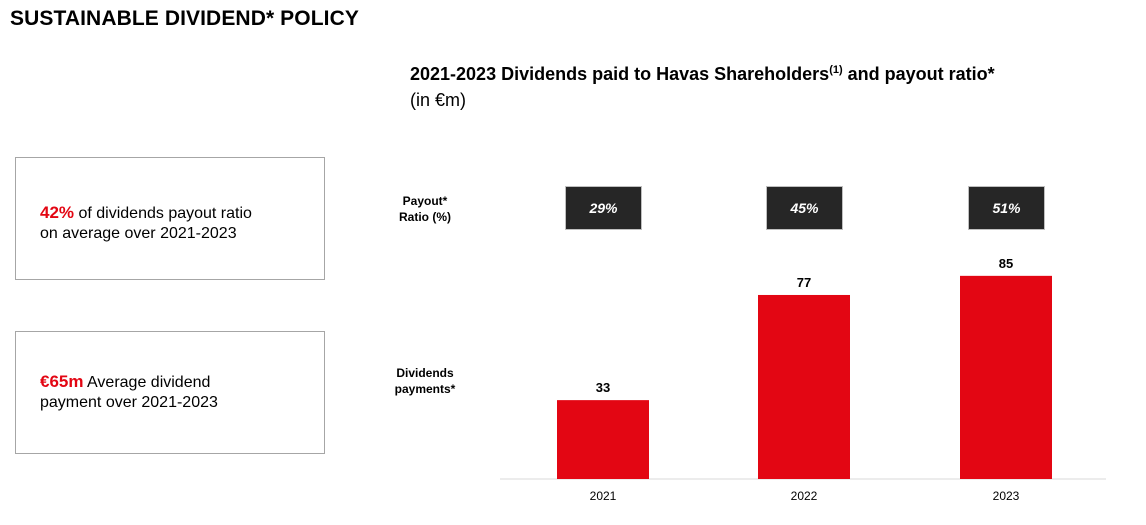 Image resolution: width=1146 pixels, height=525 pixels. Describe the element at coordinates (804, 282) in the screenshot. I see `data-label-2022: 77` at that location.